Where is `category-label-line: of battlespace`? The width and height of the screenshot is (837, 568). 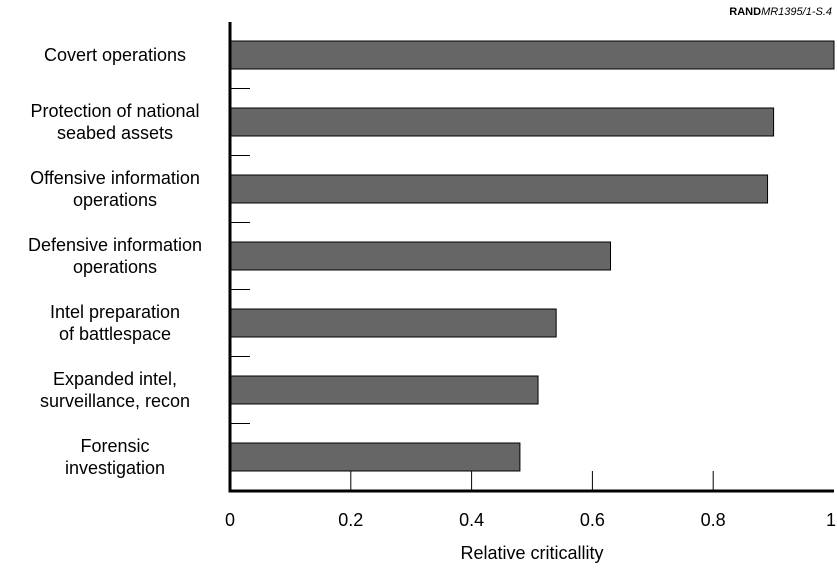 category-label-line: of battlespace is located at coordinates (115, 334).